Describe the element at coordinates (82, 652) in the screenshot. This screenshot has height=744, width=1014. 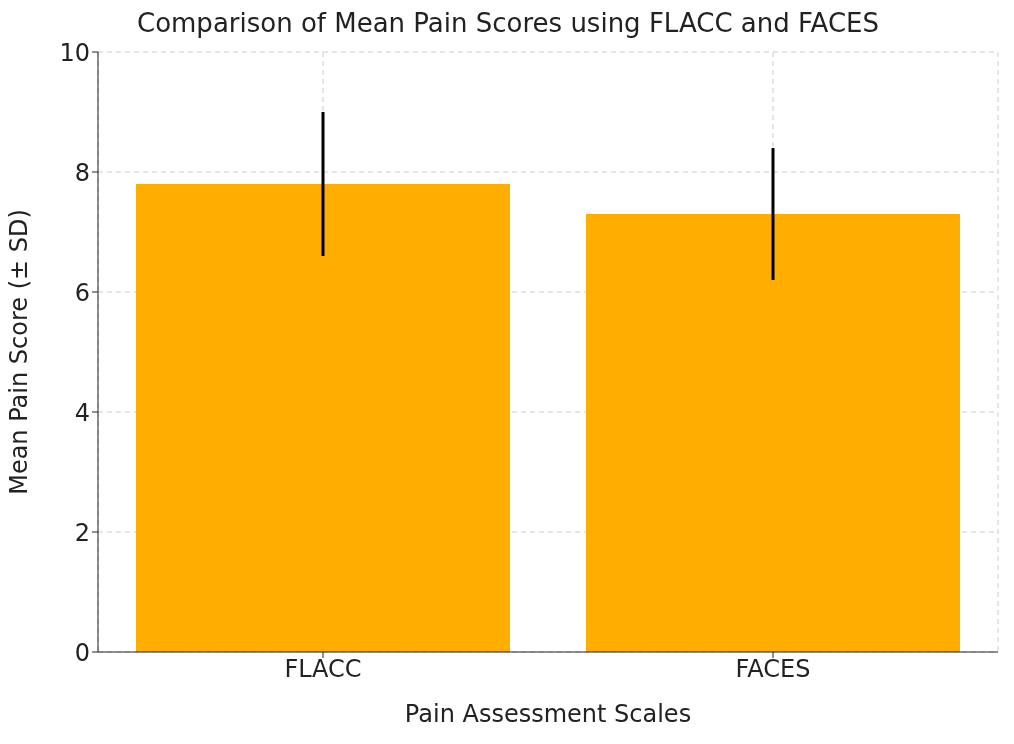
I see `y-tick-label: 0` at that location.